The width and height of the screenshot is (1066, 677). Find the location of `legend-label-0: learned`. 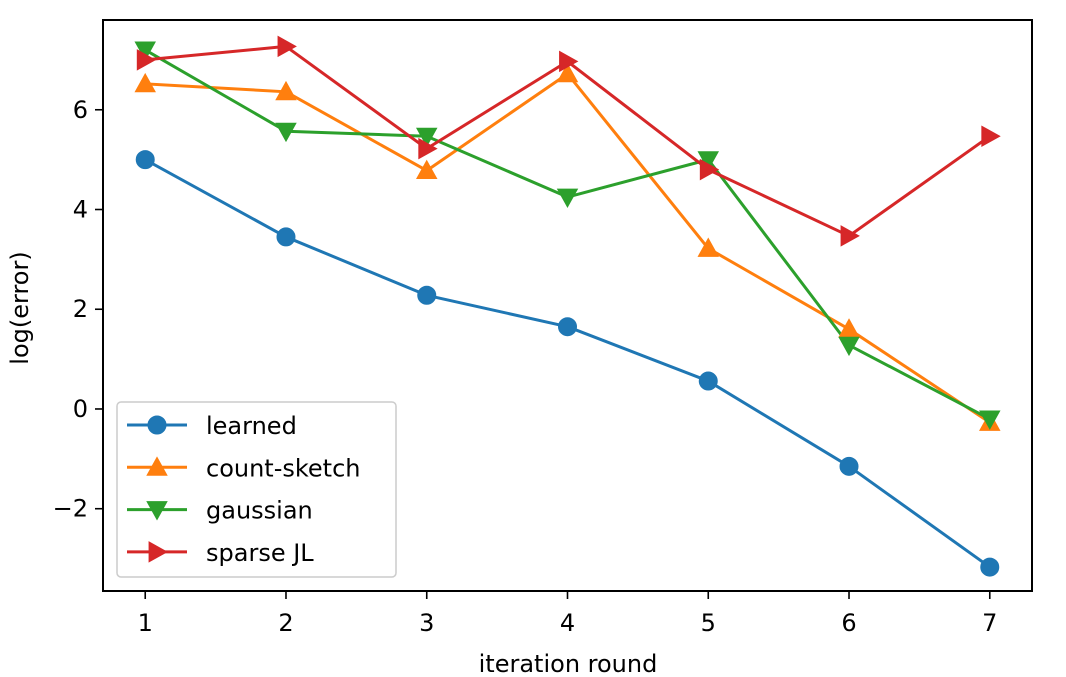

legend-label-0: learned is located at coordinates (251, 426).